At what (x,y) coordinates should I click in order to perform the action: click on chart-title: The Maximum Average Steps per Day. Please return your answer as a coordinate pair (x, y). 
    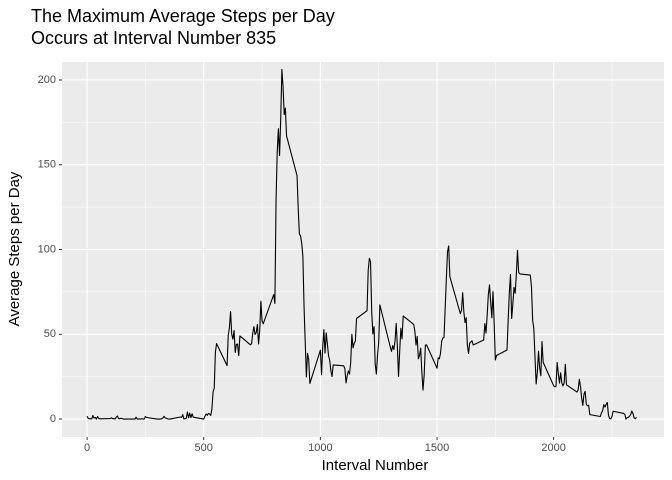
    Looking at the image, I should click on (183, 16).